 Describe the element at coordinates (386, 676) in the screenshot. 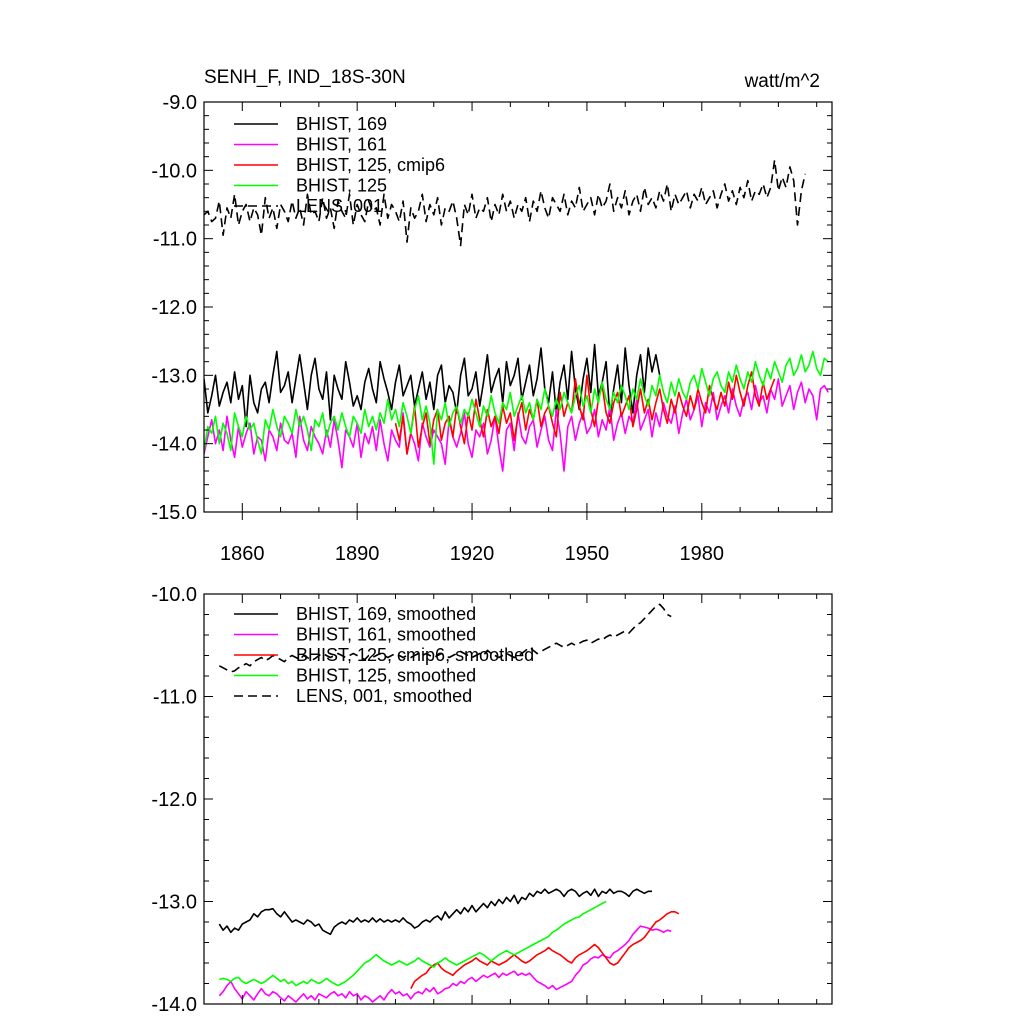

I see `legend-label: BHIST, 125, smoothed` at that location.